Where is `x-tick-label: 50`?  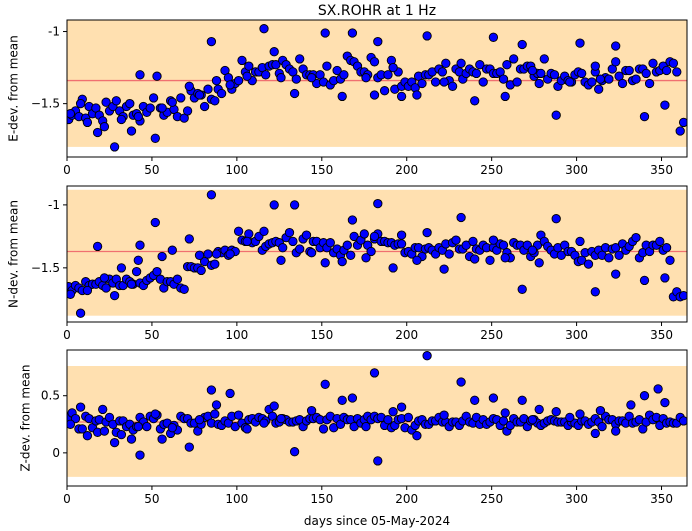
x-tick-label: 50 is located at coordinates (151, 170).